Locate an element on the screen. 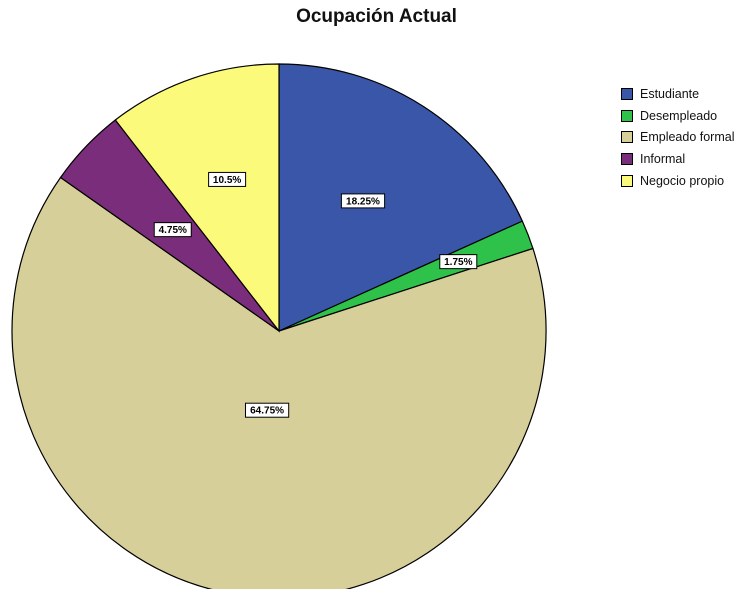  svg-text: 18.25% is located at coordinates (363, 201).